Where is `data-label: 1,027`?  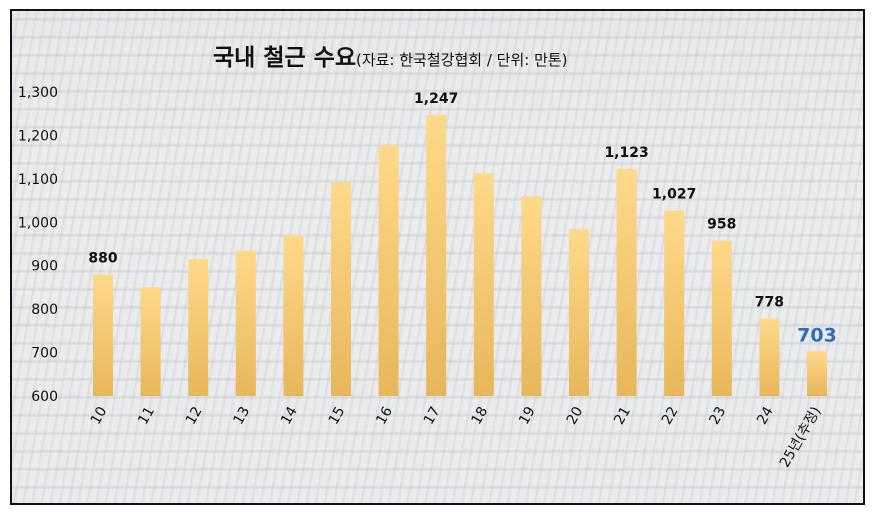
data-label: 1,027 is located at coordinates (674, 195).